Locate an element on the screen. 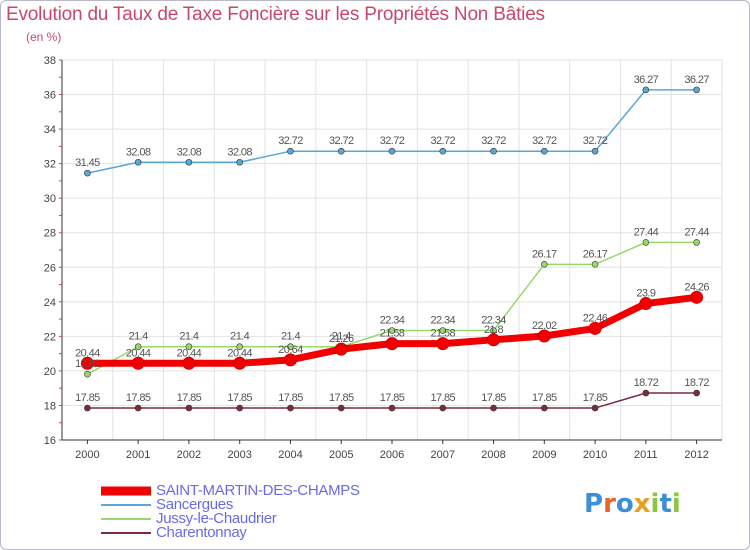  data-label: 23.9 is located at coordinates (645, 294).